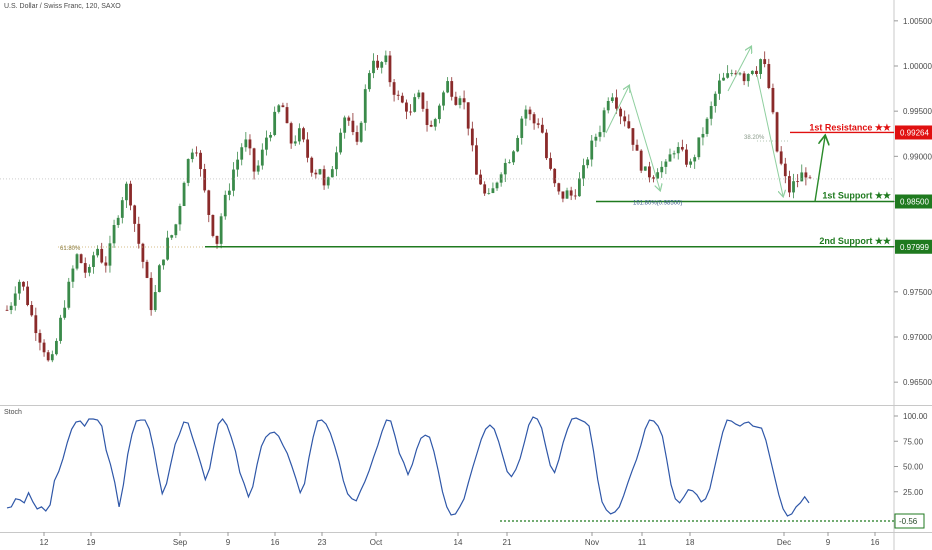 The height and width of the screenshot is (550, 932). I want to click on time-tick-label: 16, so click(275, 542).